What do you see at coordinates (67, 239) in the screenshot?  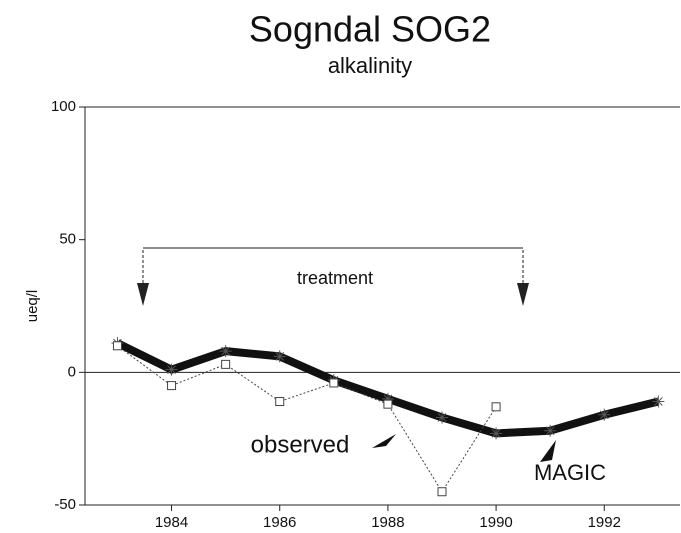 I see `y-tick-label: 50` at bounding box center [67, 239].